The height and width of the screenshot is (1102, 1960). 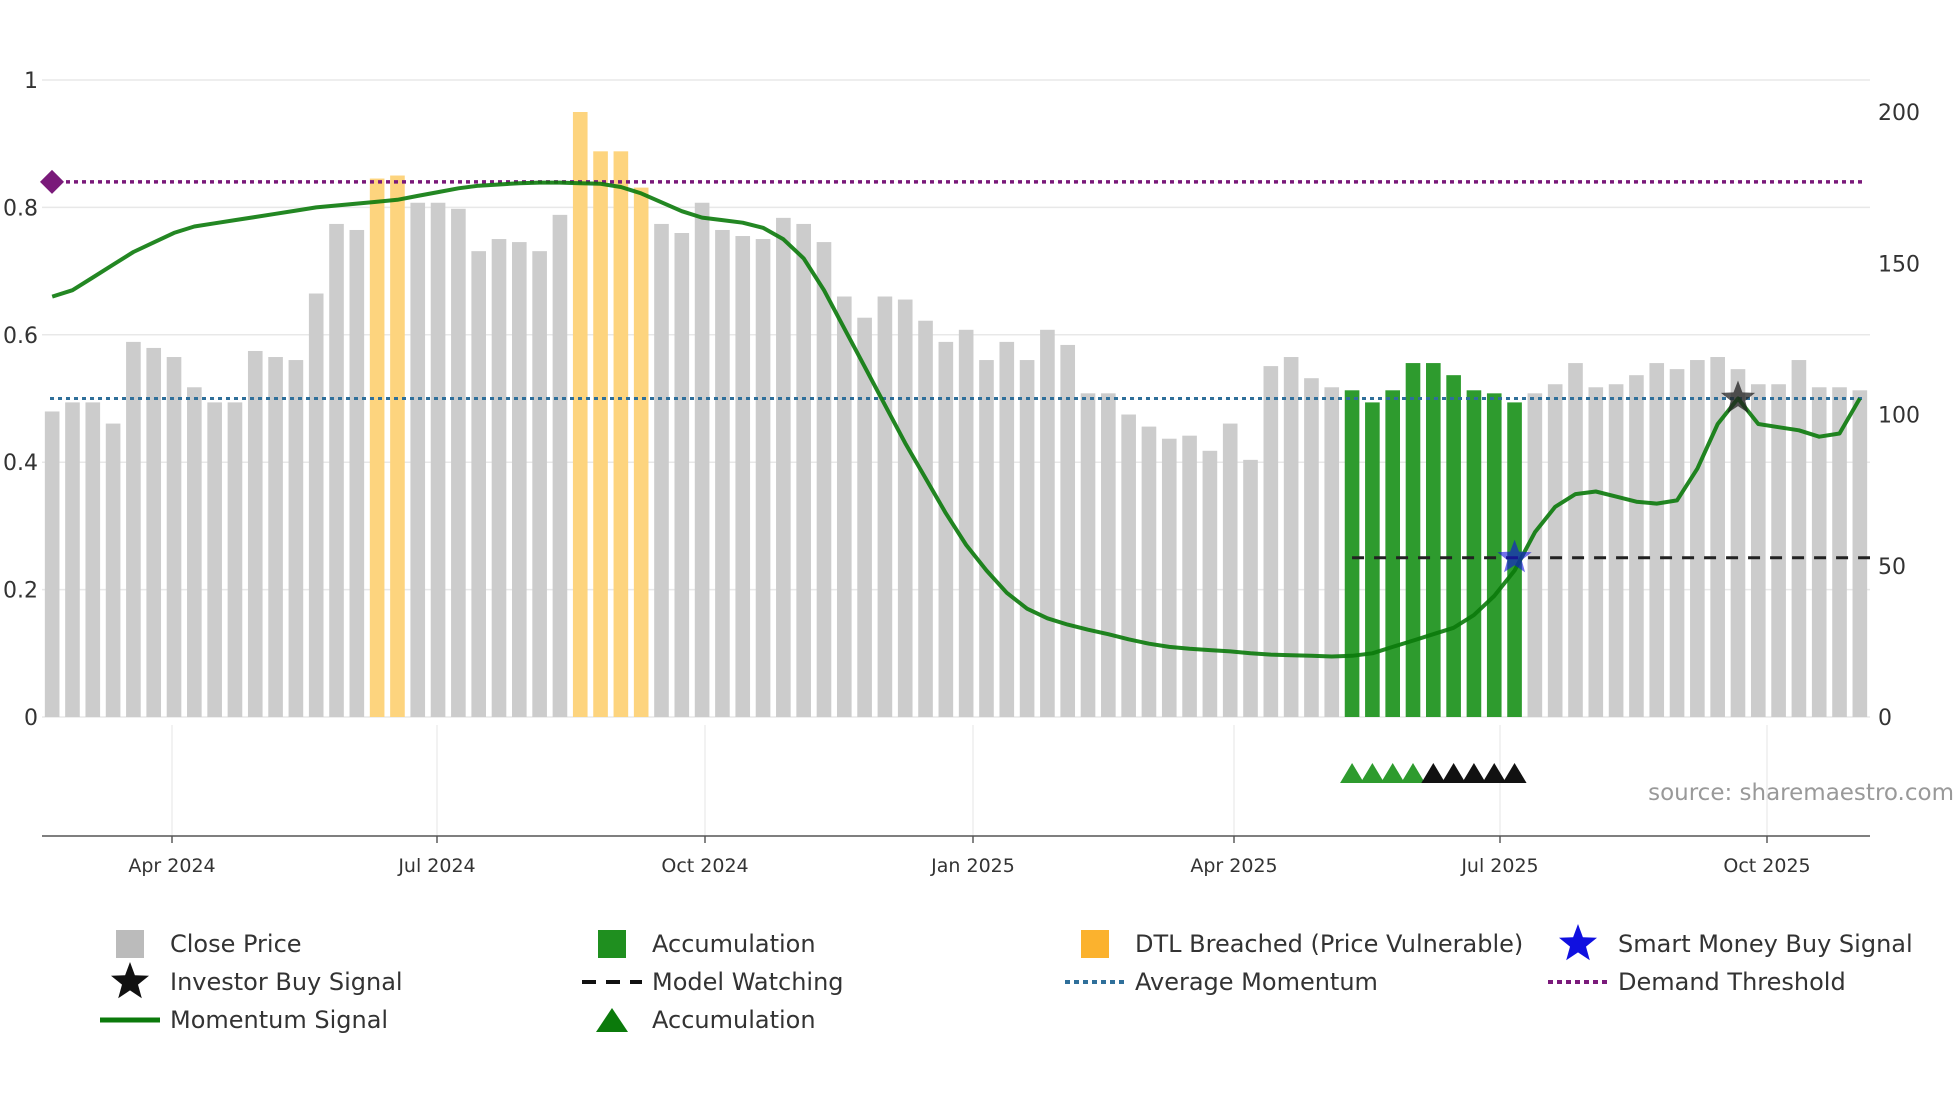 What do you see at coordinates (1766, 866) in the screenshot?
I see `x-tick-label: Oct 2025` at bounding box center [1766, 866].